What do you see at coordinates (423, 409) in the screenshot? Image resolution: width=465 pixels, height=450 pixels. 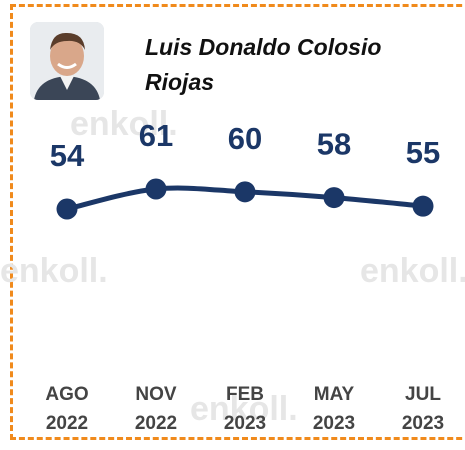 I see `x-tick-label: JUL 2023` at bounding box center [423, 409].